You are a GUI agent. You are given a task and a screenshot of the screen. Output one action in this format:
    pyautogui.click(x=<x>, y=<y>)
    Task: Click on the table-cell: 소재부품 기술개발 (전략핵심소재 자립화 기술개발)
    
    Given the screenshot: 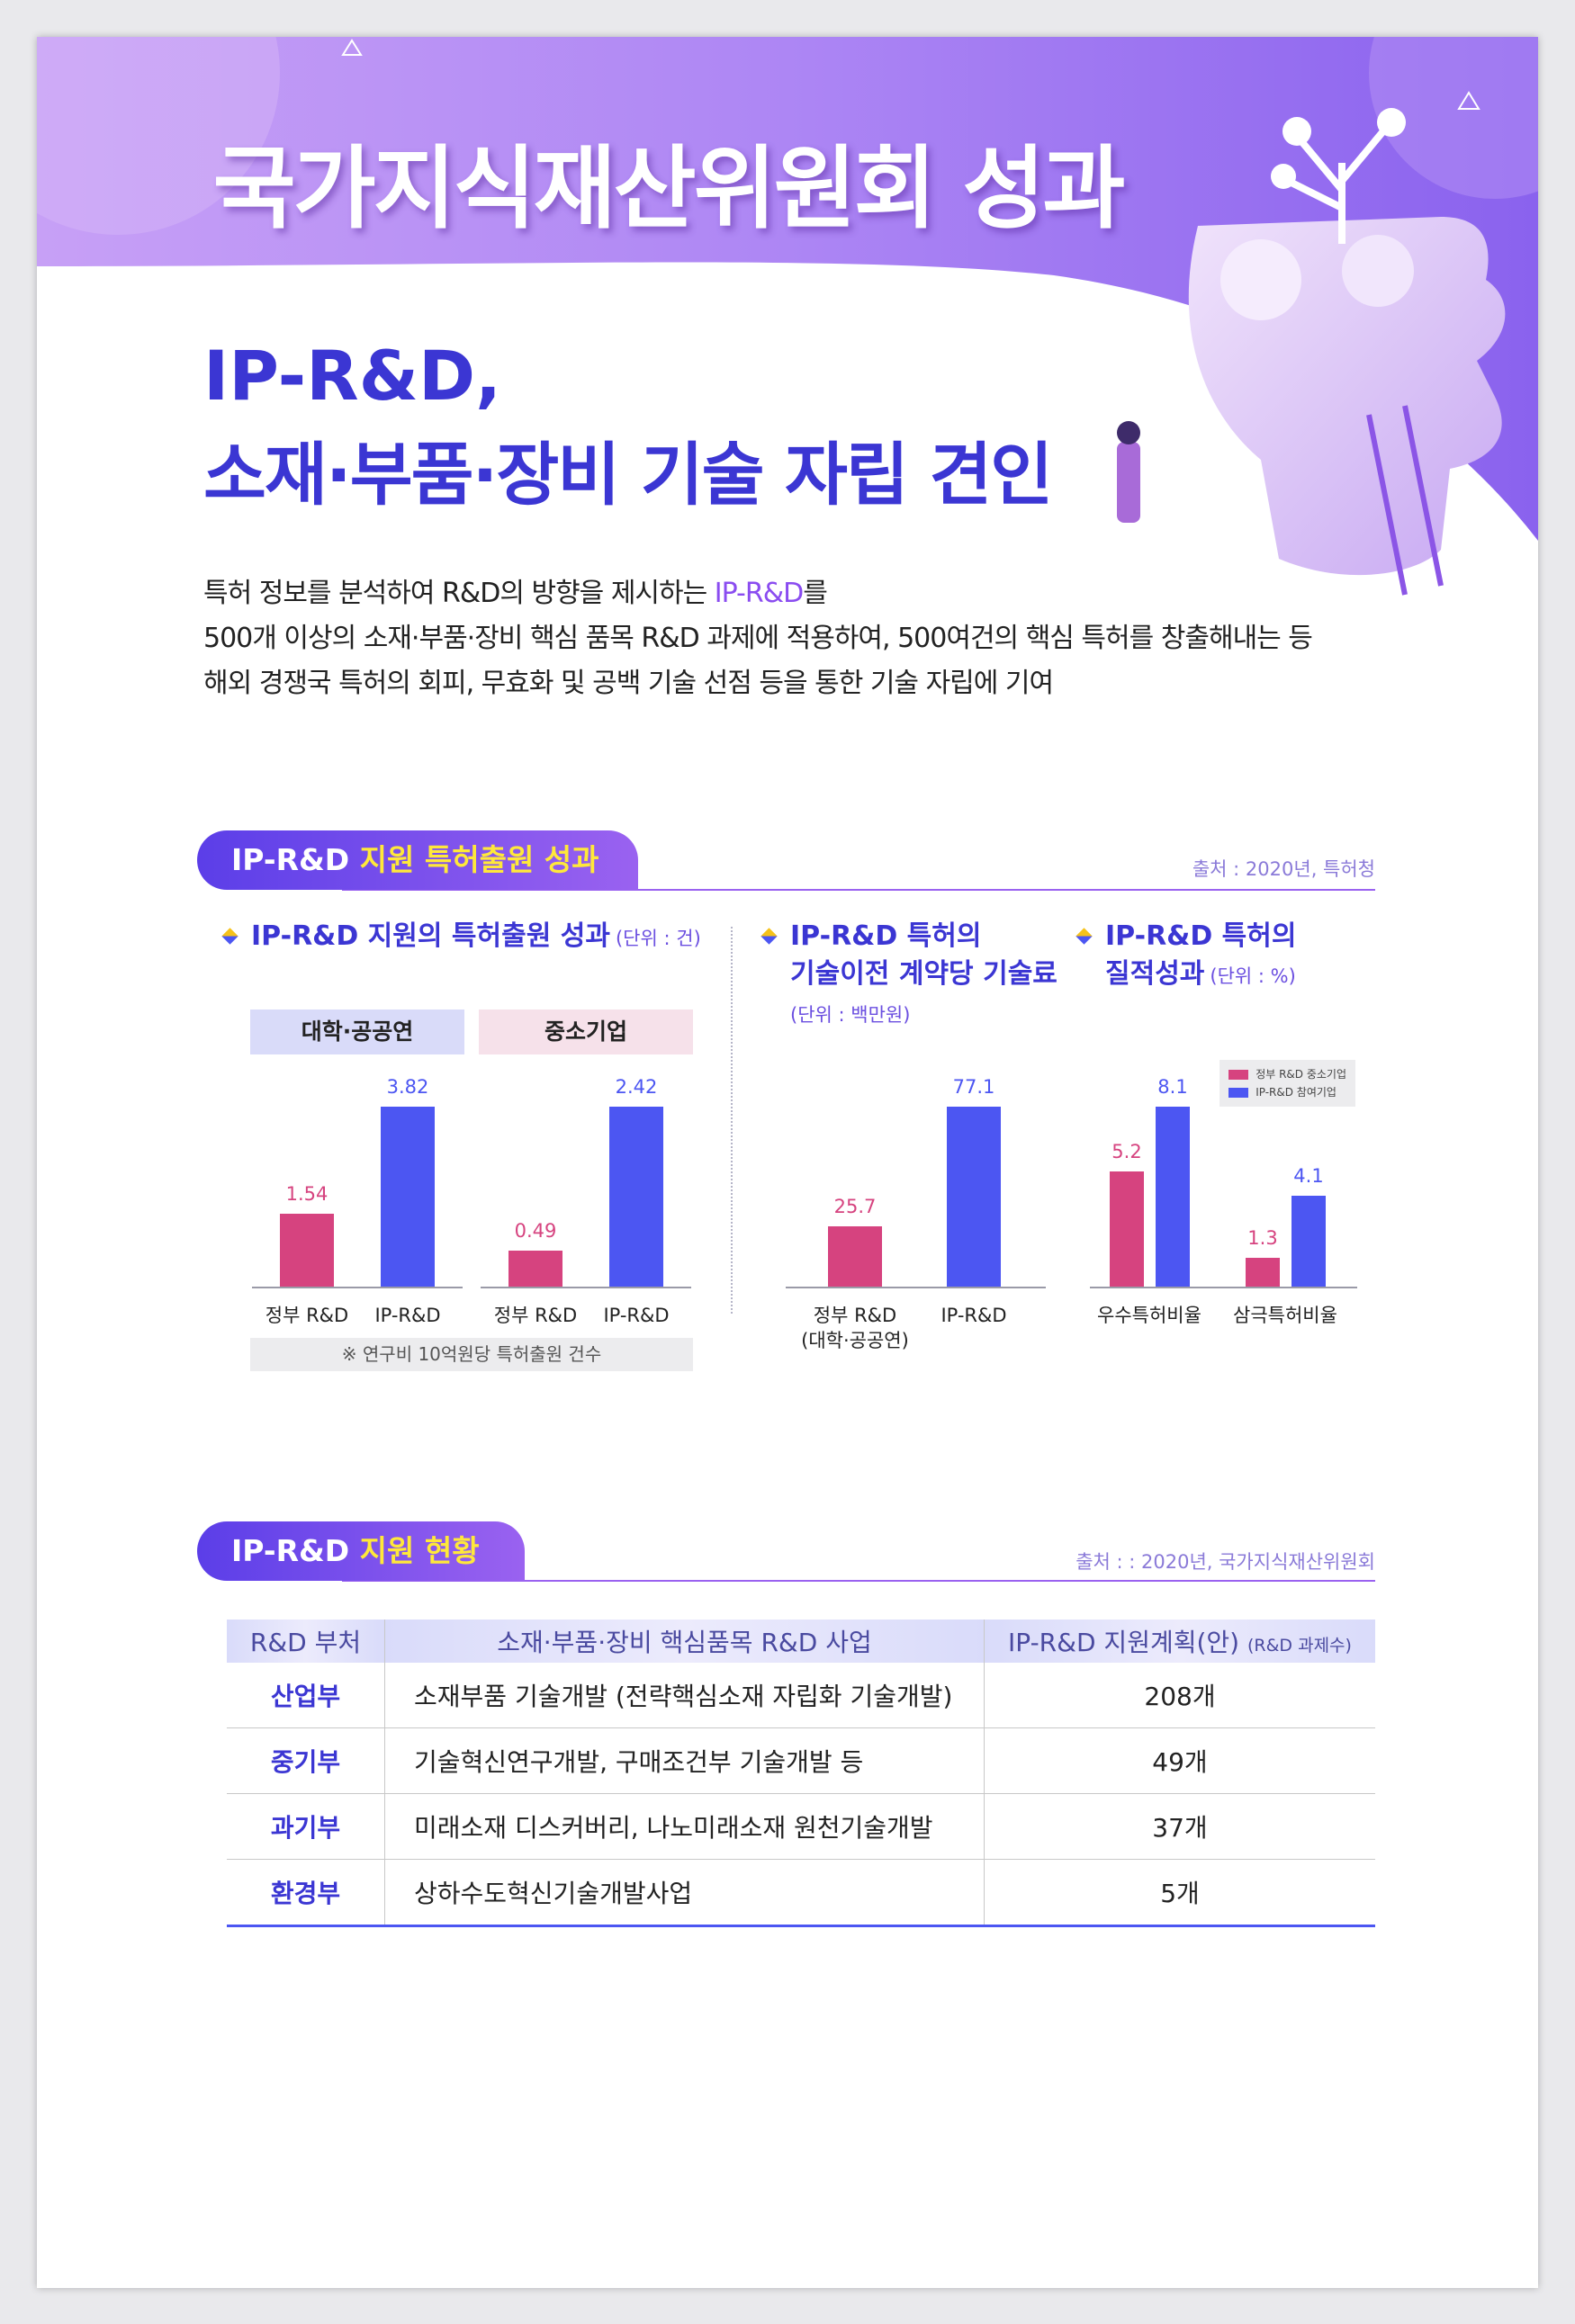 What is the action you would take?
    pyautogui.click(x=684, y=1696)
    